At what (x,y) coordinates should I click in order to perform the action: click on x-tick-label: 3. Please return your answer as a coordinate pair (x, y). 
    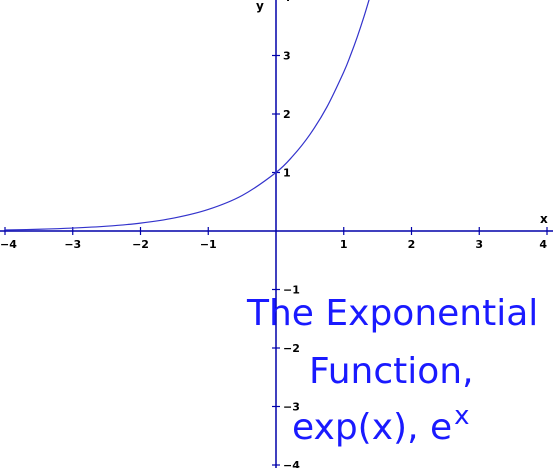
    Looking at the image, I should click on (479, 244).